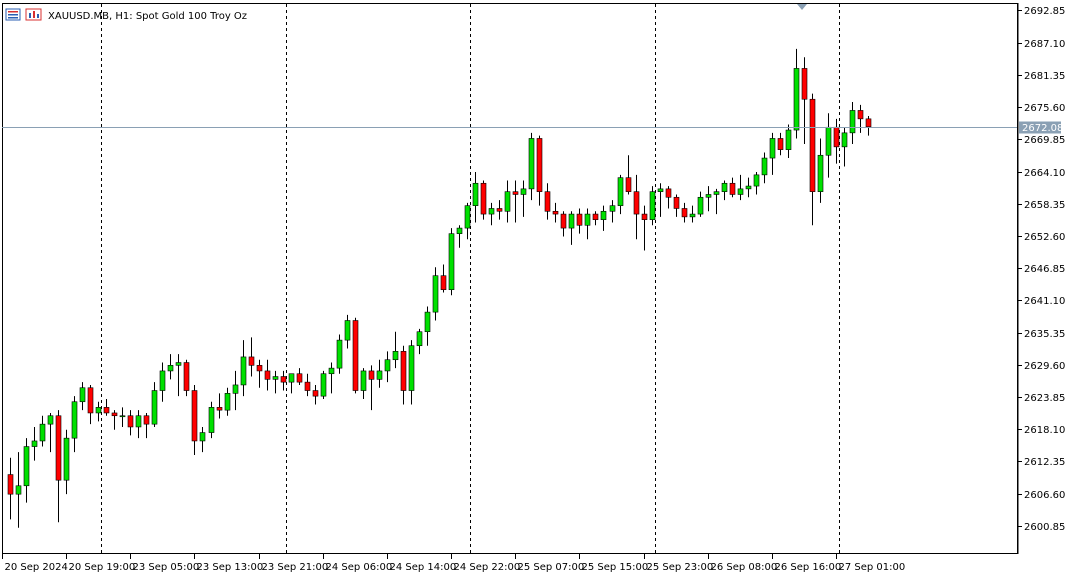  Describe the element at coordinates (33, 14) in the screenshot. I see `indicator-icon` at that location.